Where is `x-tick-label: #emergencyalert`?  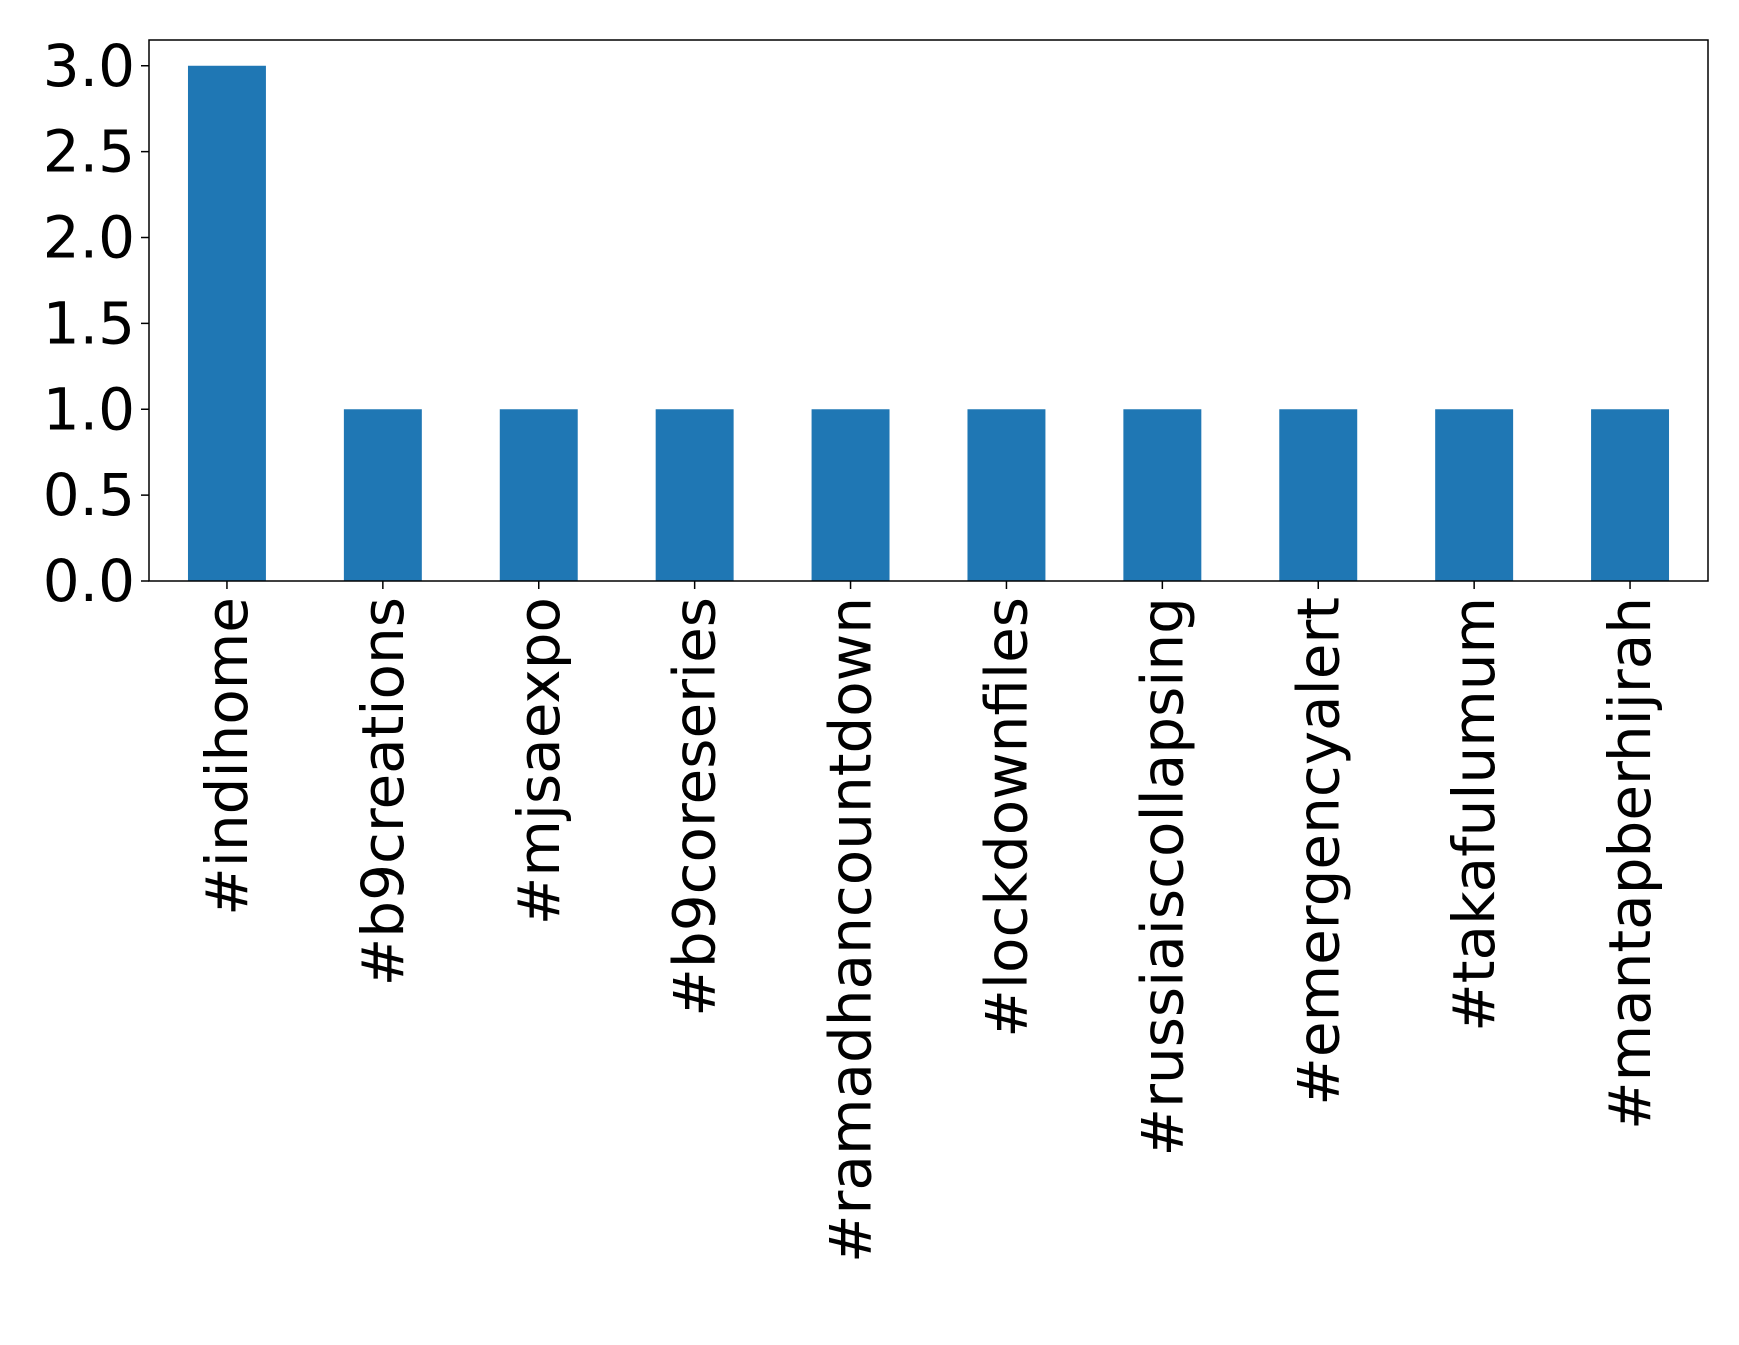
x-tick-label: #emergencyalert is located at coordinates (1318, 851).